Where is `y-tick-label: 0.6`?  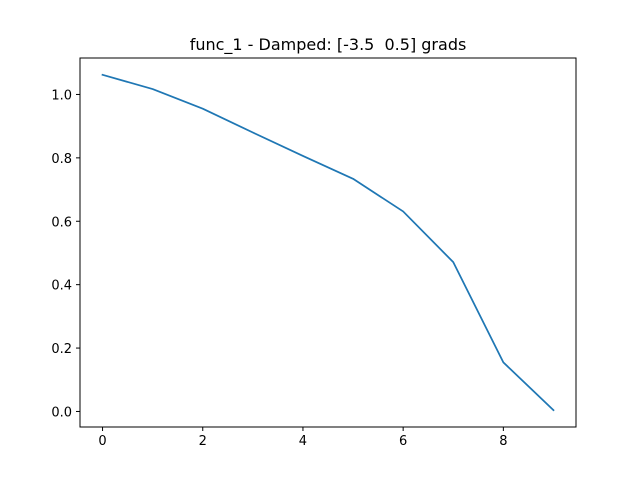
y-tick-label: 0.6 is located at coordinates (61, 222).